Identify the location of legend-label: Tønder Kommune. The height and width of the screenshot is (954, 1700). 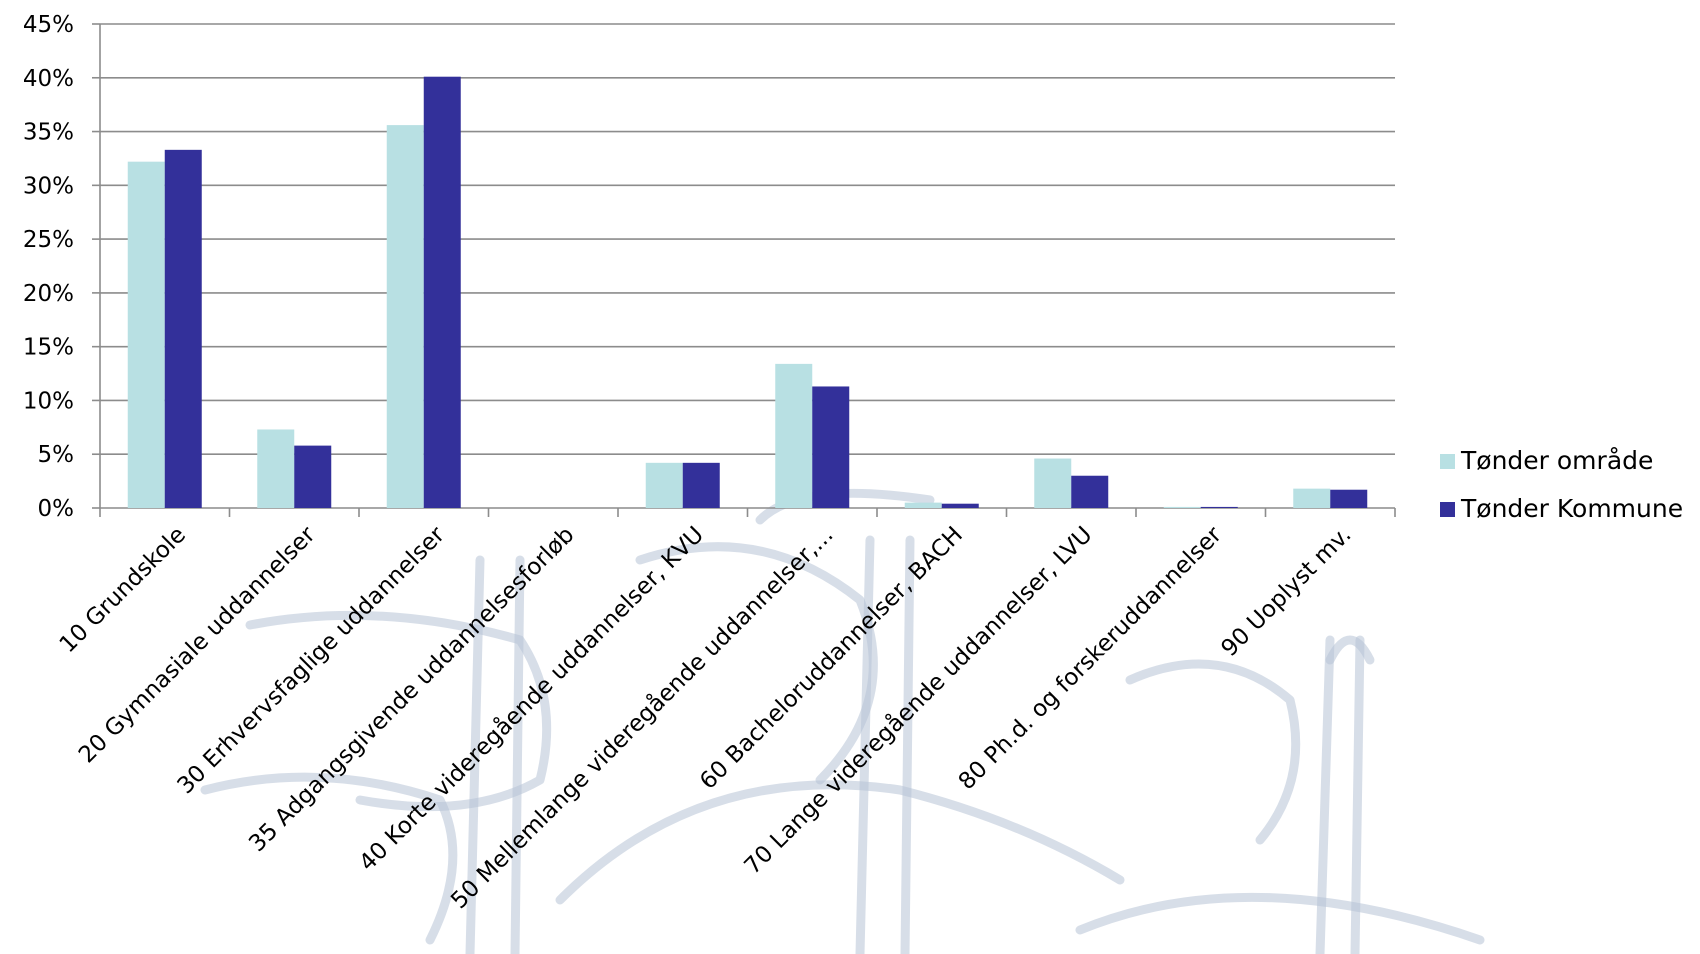
(1571, 508).